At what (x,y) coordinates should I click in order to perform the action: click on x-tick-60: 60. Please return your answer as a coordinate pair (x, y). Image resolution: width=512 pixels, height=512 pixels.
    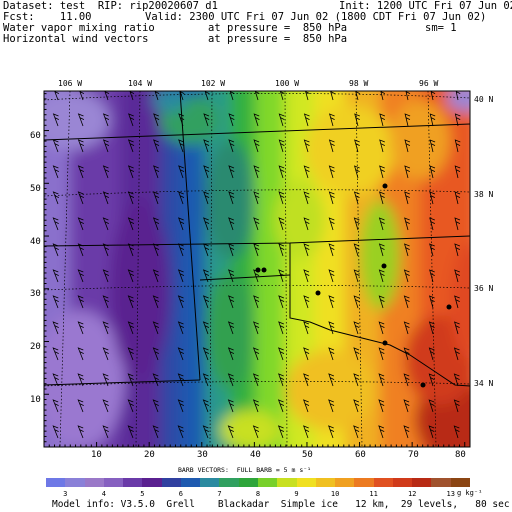
    Looking at the image, I should click on (360, 455).